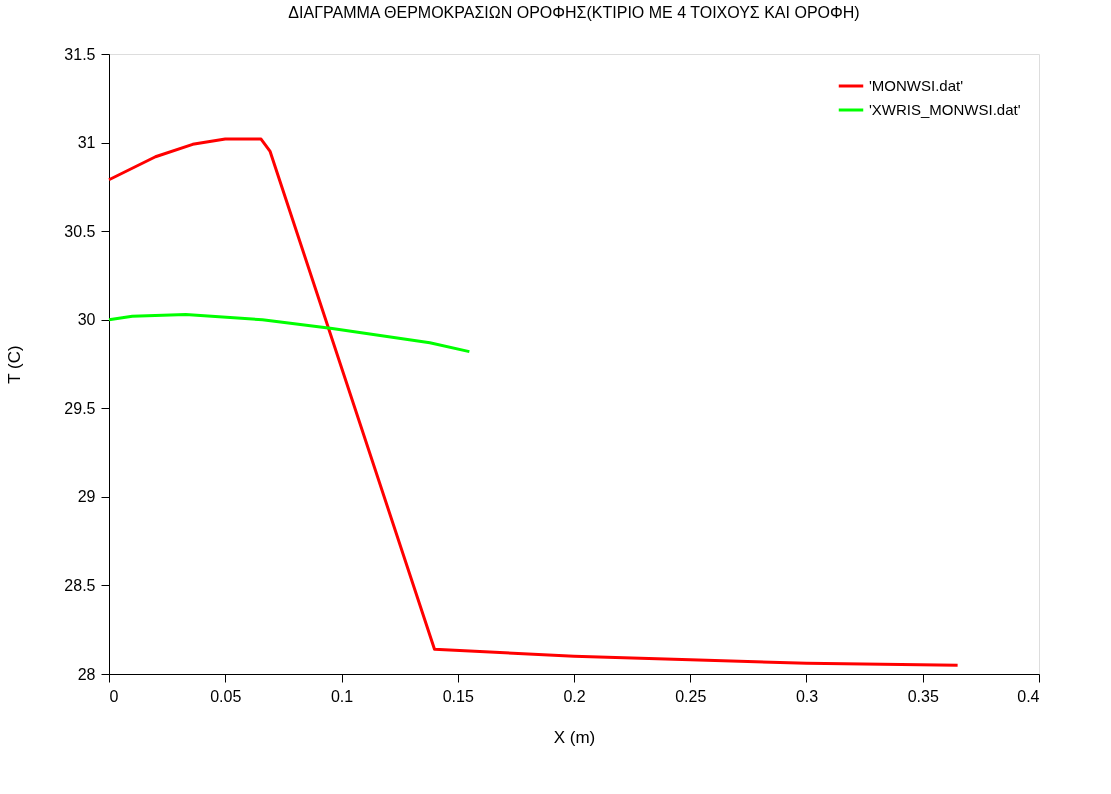  Describe the element at coordinates (80, 585) in the screenshot. I see `y-tick-label: 28.5` at that location.